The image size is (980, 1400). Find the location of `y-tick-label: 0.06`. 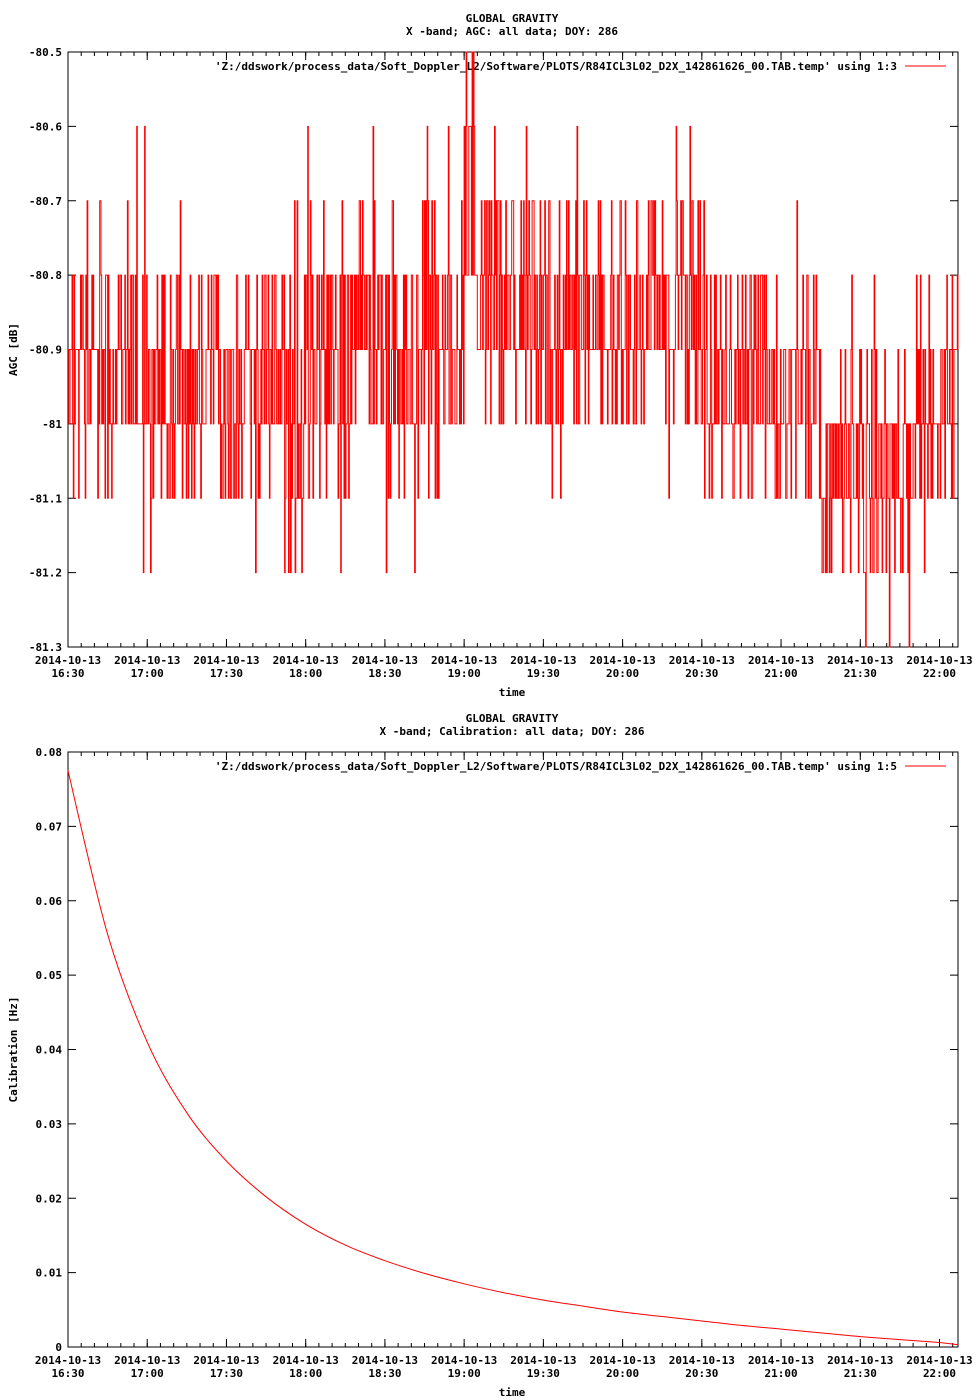

y-tick-label: 0.06 is located at coordinates (49, 901).